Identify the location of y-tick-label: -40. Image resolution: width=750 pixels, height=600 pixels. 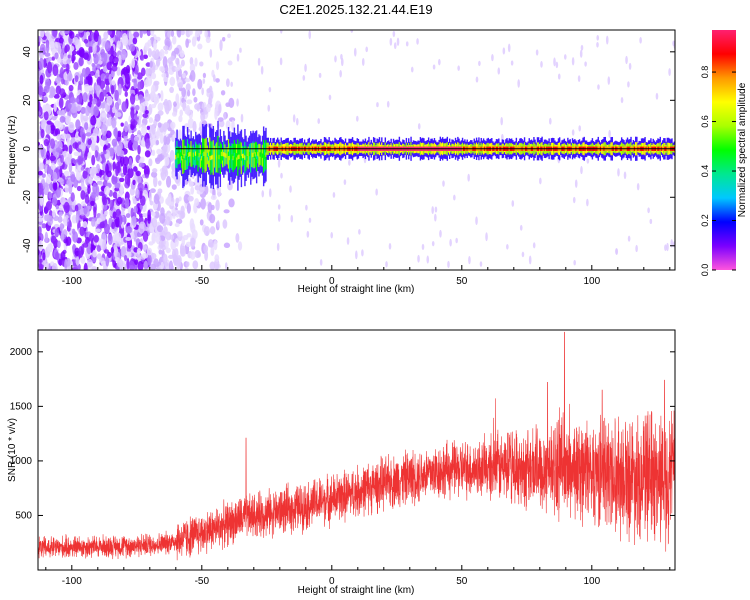
(27, 245).